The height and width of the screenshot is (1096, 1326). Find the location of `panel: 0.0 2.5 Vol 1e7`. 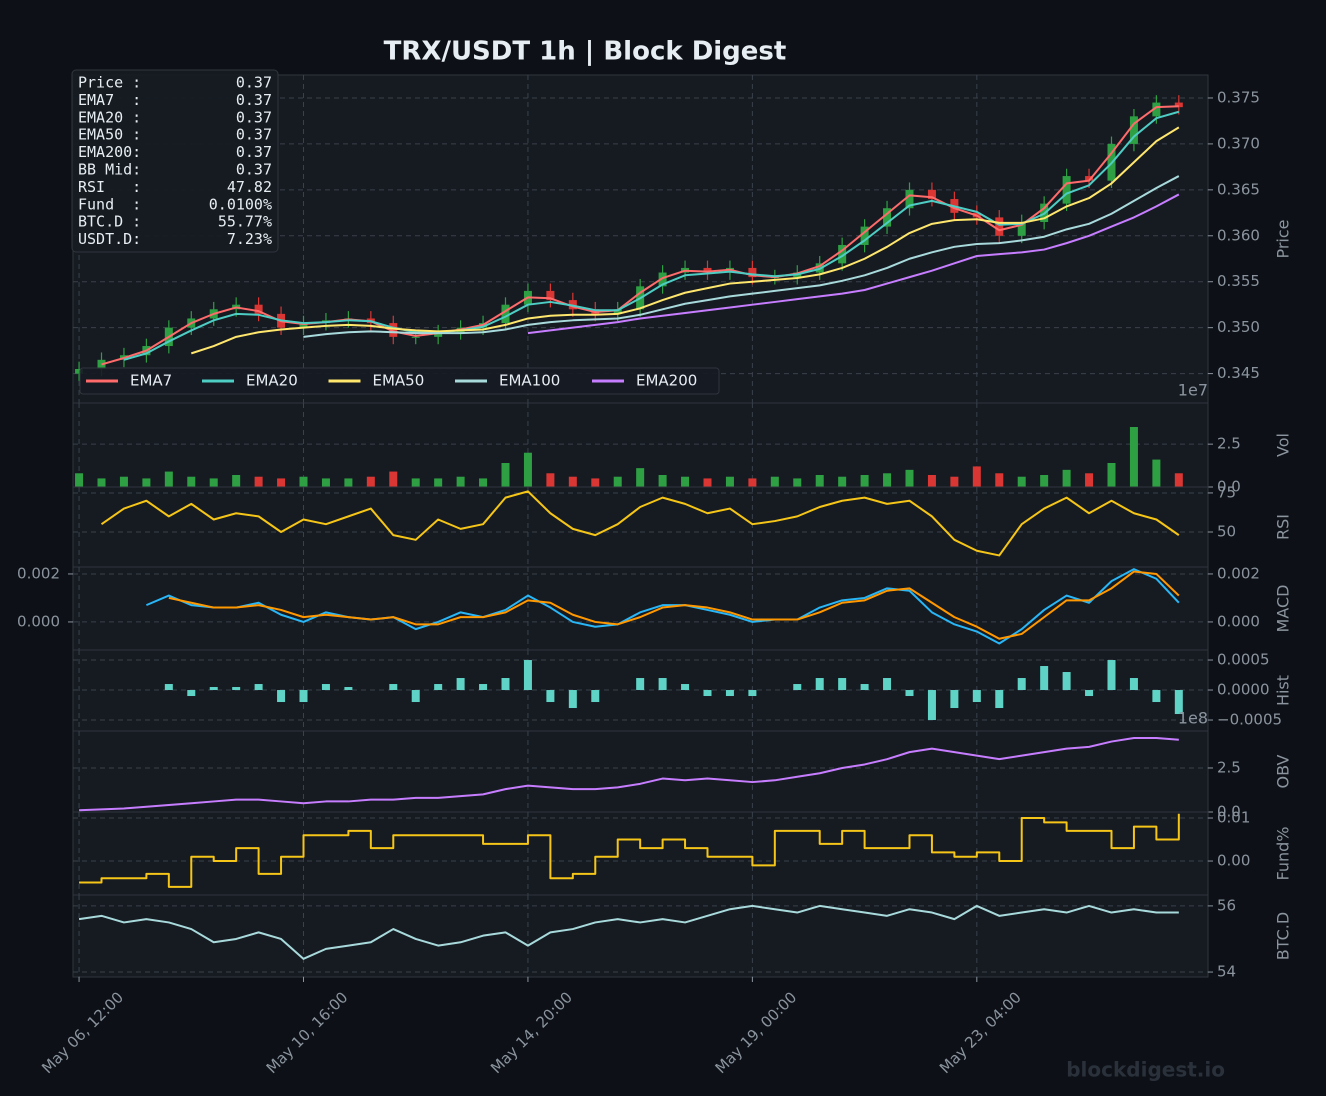

panel: 0.0 2.5 Vol 1e7 is located at coordinates (682, 438).